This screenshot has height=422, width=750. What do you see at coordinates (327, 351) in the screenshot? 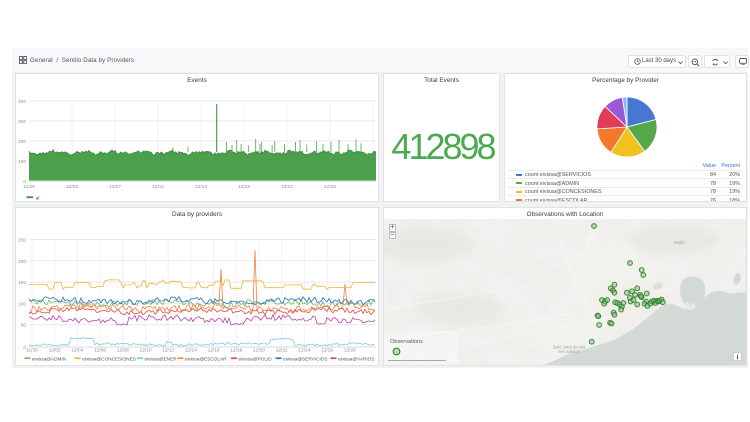
I see `svg-text: 12/26` at bounding box center [327, 351].